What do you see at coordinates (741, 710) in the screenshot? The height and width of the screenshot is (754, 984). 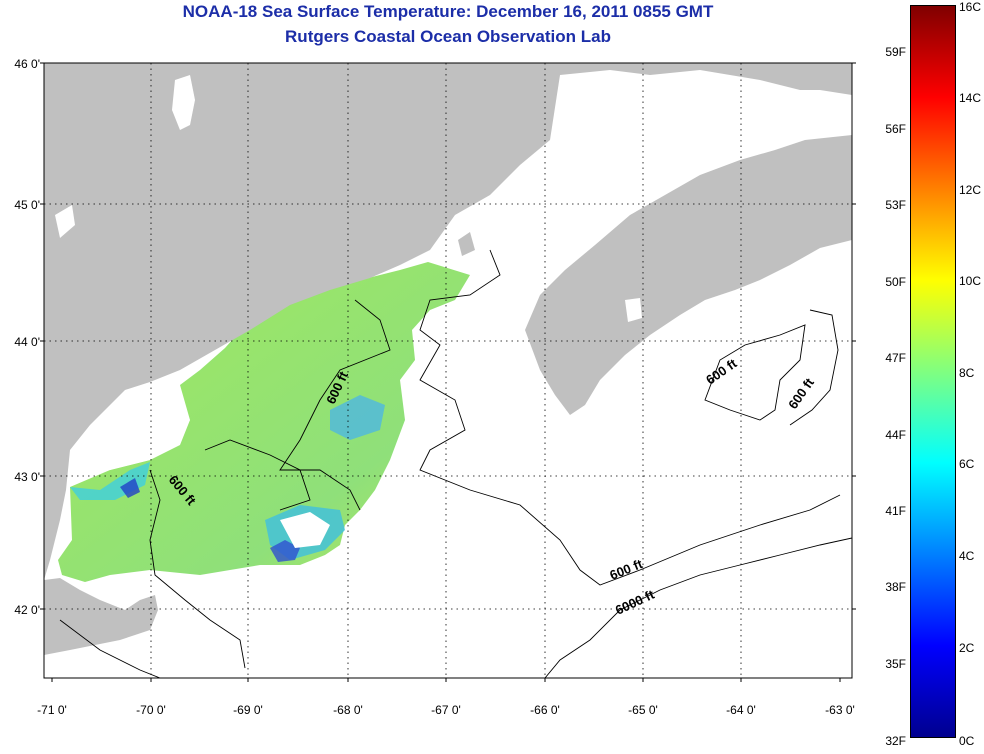 I see `longitude-label: -64 0'` at bounding box center [741, 710].